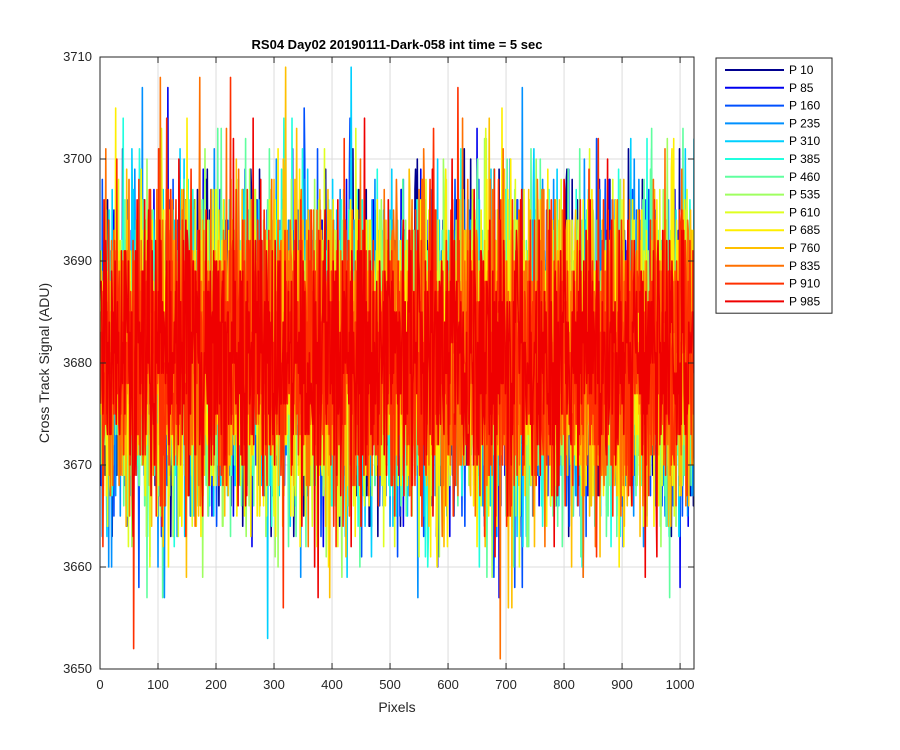 This screenshot has width=900, height=750. What do you see at coordinates (804, 212) in the screenshot?
I see `legend-label: P 610` at bounding box center [804, 212].